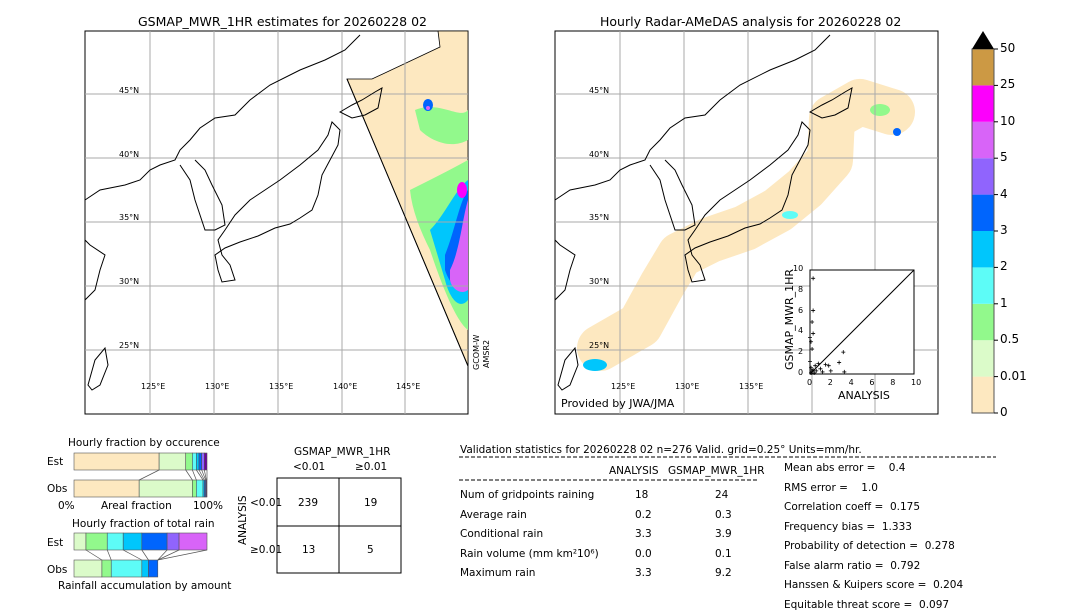  I want to click on lat-label: 40°N, so click(599, 154).